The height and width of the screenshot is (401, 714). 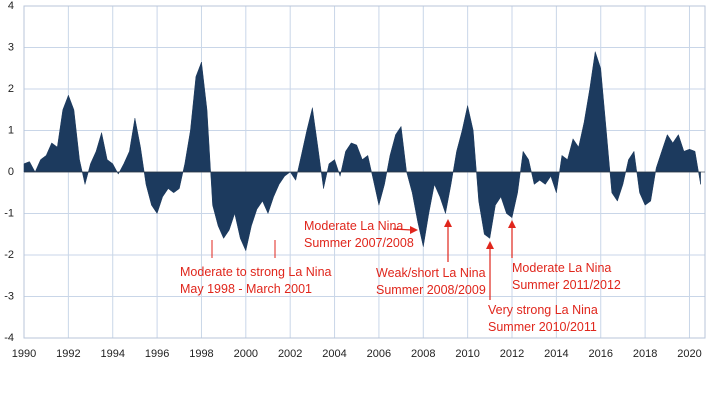 I want to click on x-tick-label: 1998, so click(x=201, y=354).